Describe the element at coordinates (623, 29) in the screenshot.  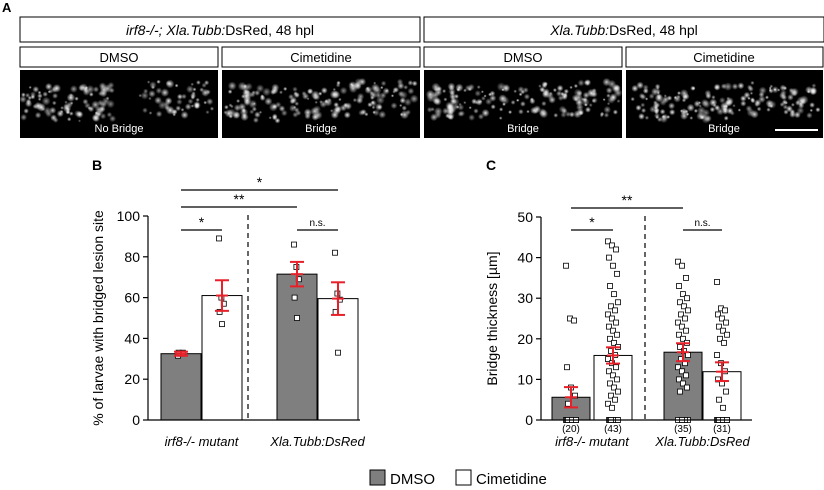
I see `group-box-xla` at that location.